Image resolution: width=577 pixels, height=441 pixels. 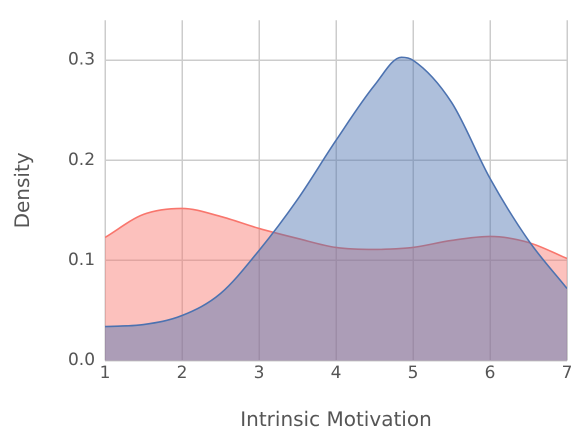 What do you see at coordinates (82, 60) in the screenshot?
I see `y-tick-label: 0.3` at bounding box center [82, 60].